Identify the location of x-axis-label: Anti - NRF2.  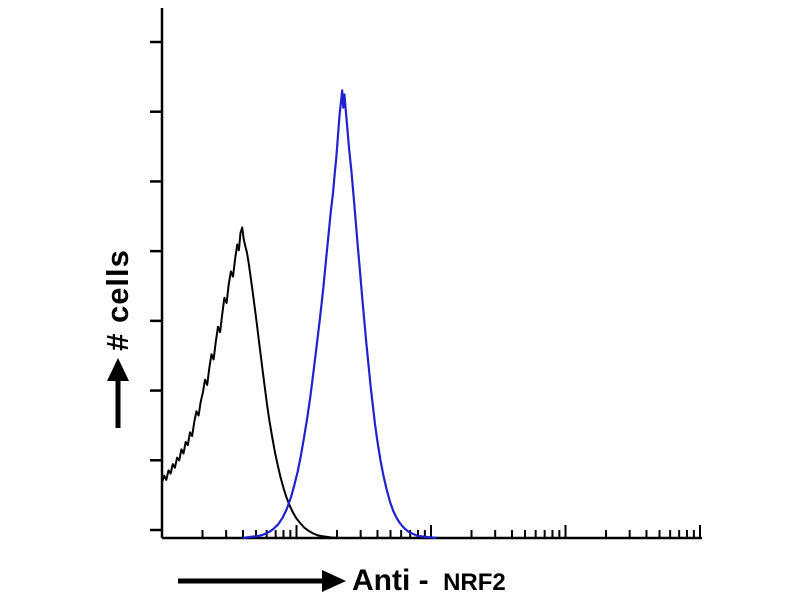
(429, 581).